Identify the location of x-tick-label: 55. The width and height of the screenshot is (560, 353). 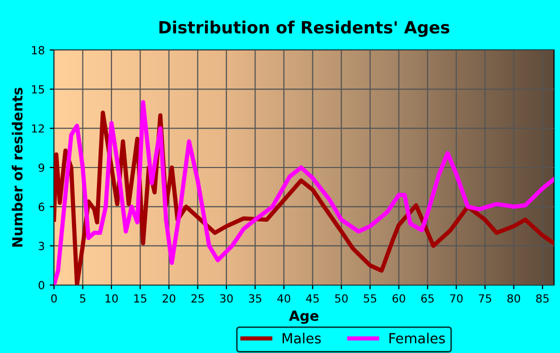
(370, 298).